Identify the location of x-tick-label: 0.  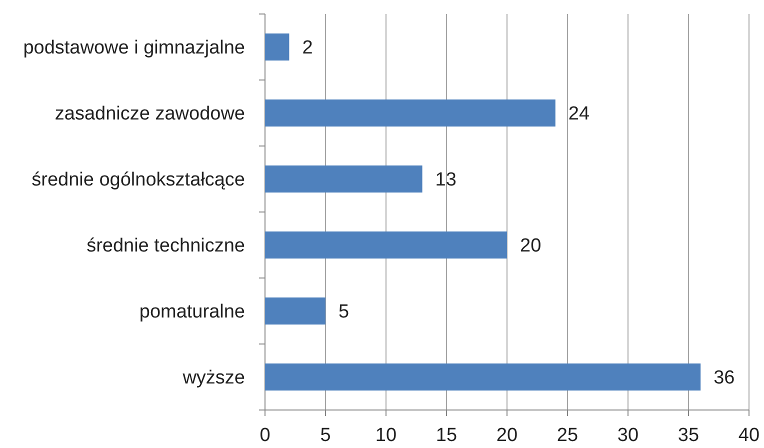
(265, 435).